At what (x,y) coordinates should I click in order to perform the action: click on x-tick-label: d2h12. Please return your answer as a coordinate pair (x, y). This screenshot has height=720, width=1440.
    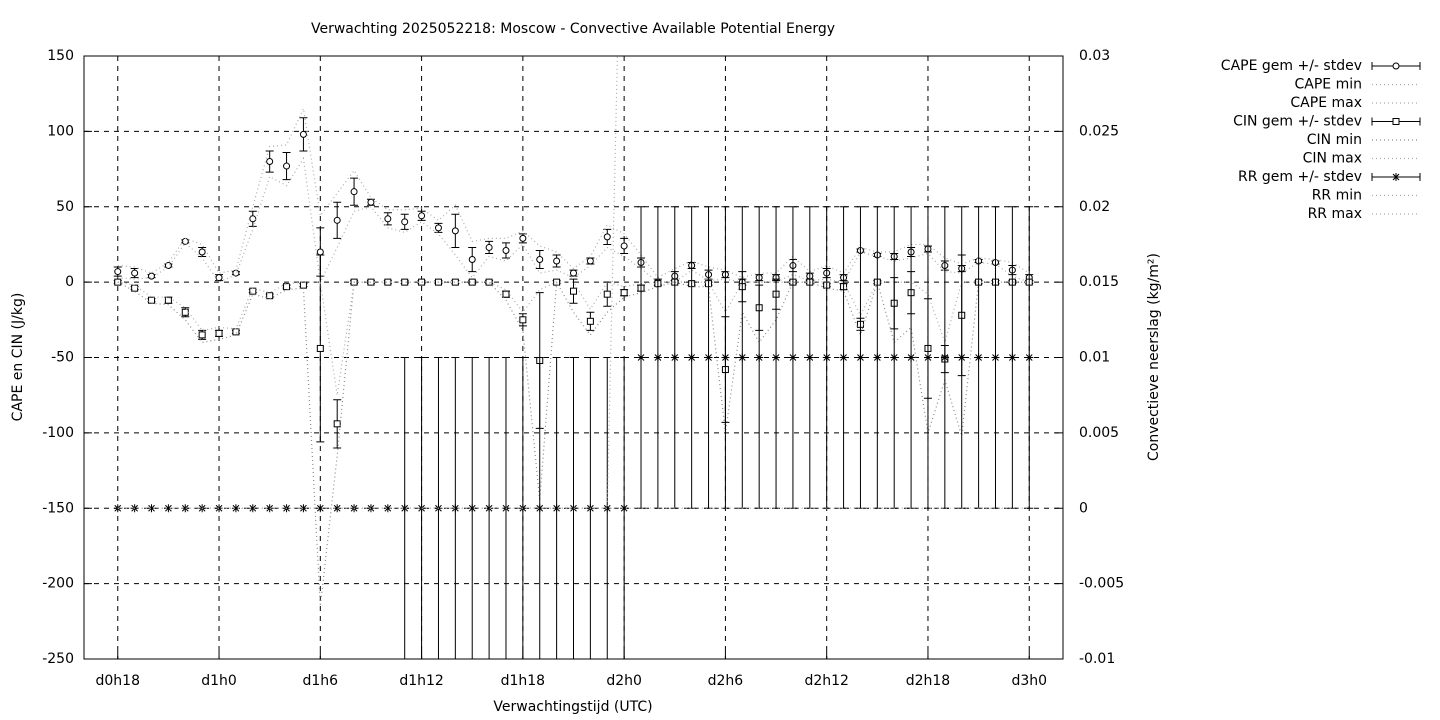
    Looking at the image, I should click on (826, 681).